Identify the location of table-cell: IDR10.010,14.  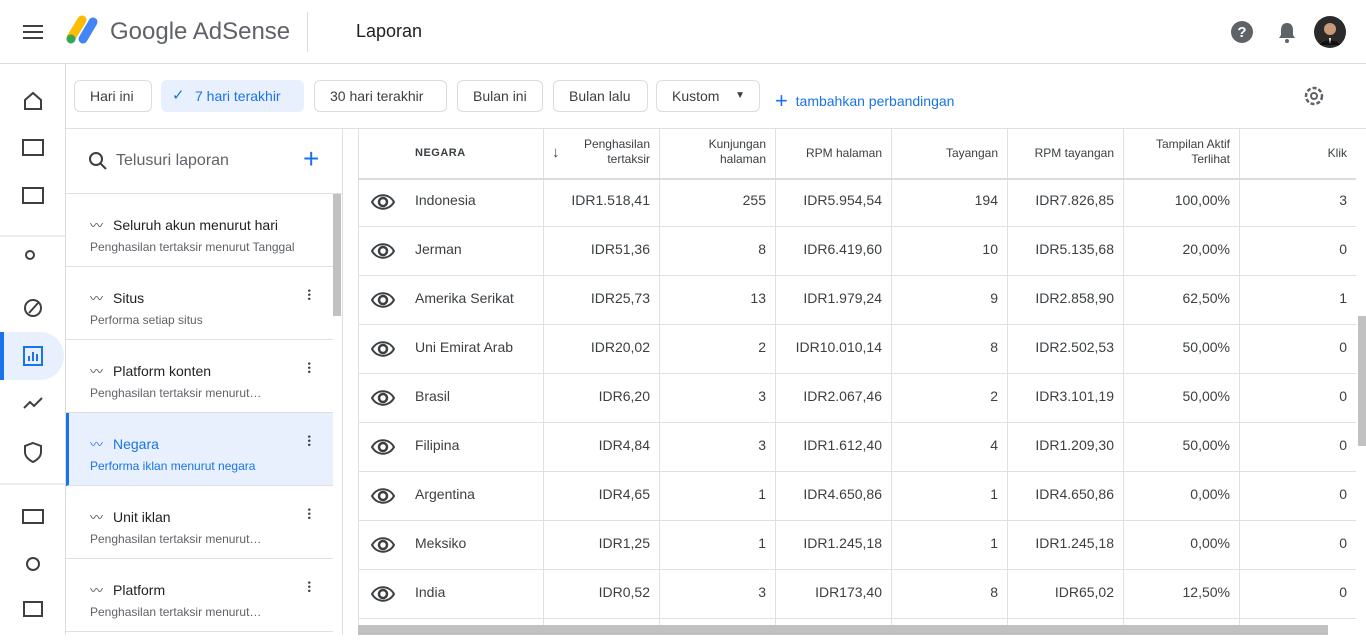
(838, 347).